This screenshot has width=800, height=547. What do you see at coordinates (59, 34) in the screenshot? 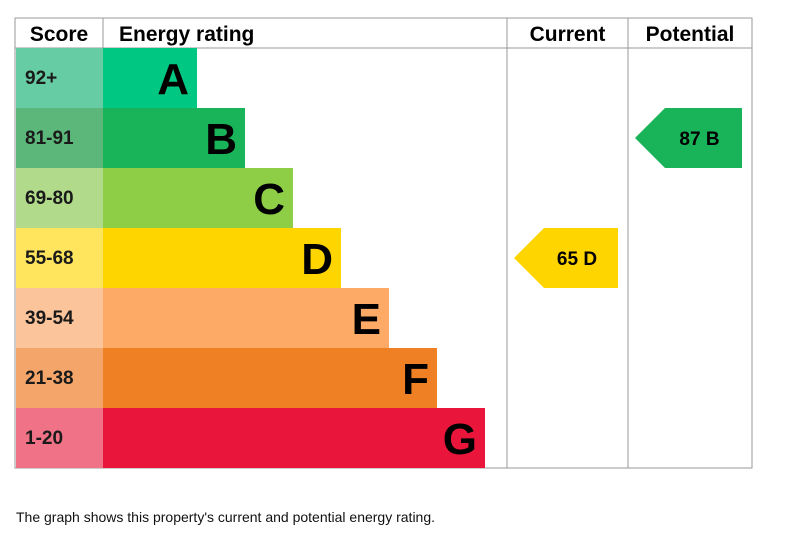
I see `header-score: Score` at bounding box center [59, 34].